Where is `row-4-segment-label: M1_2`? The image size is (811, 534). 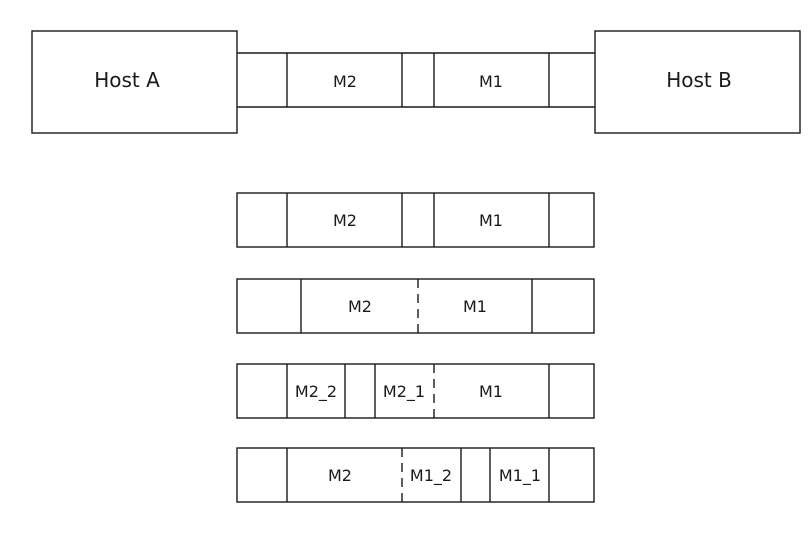
row-4-segment-label: M1_2 is located at coordinates (431, 476).